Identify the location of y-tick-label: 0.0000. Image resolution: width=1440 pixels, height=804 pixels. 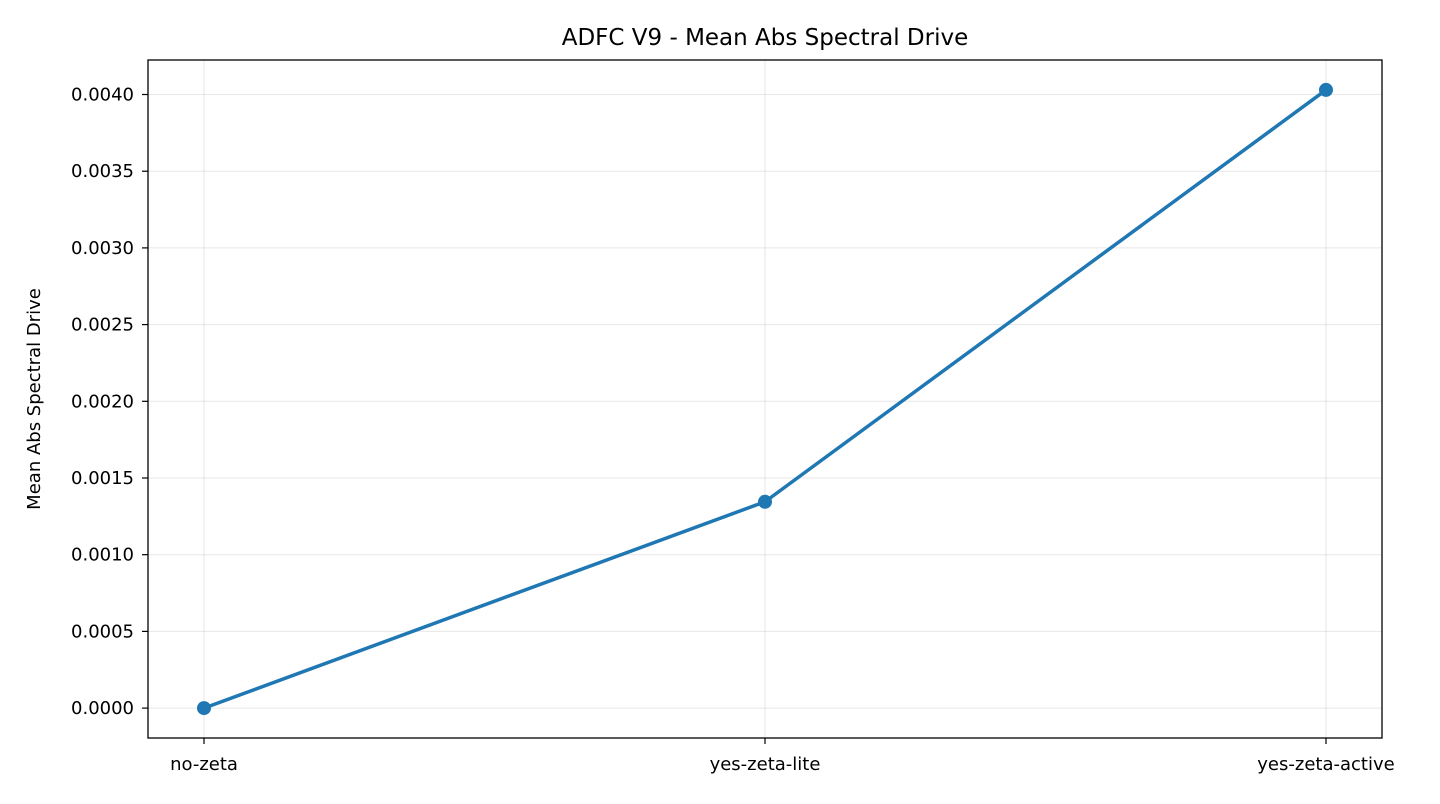
(102, 708).